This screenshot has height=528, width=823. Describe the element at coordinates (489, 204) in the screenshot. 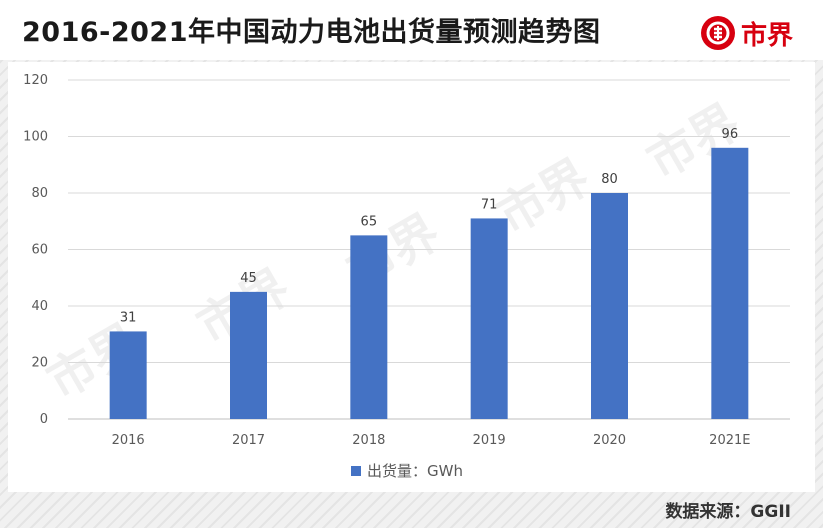

I see `data-label: 71` at that location.